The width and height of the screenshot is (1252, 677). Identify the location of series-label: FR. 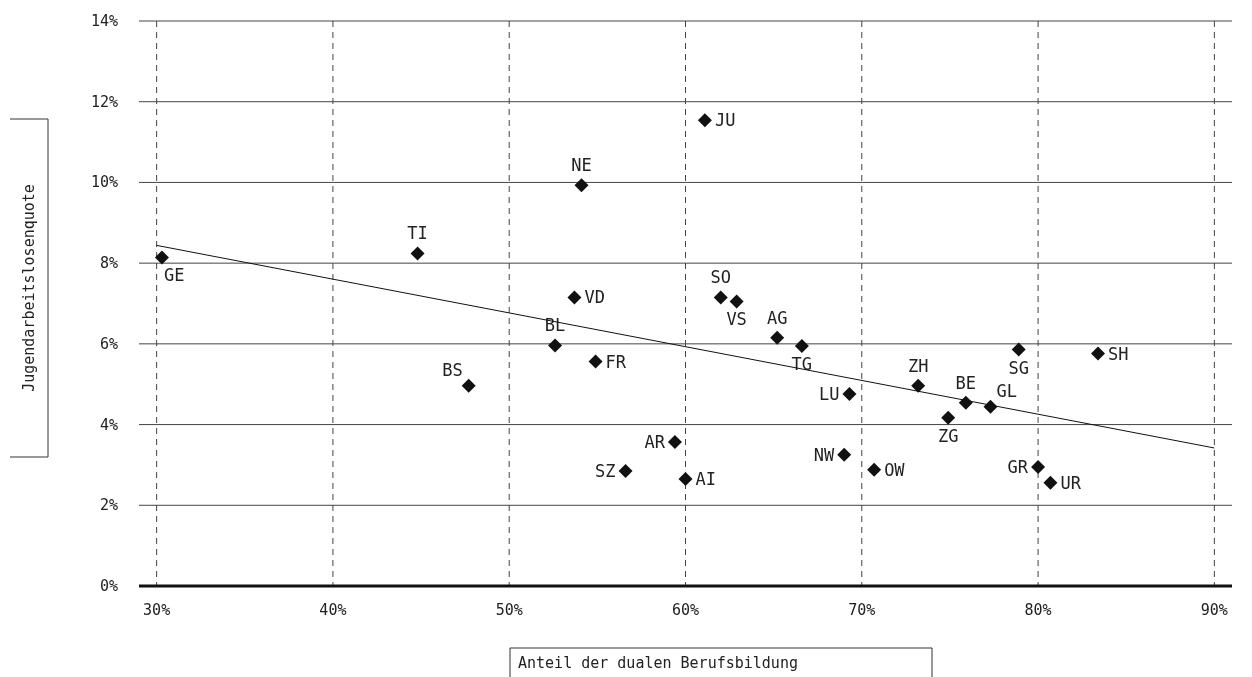
(616, 361).